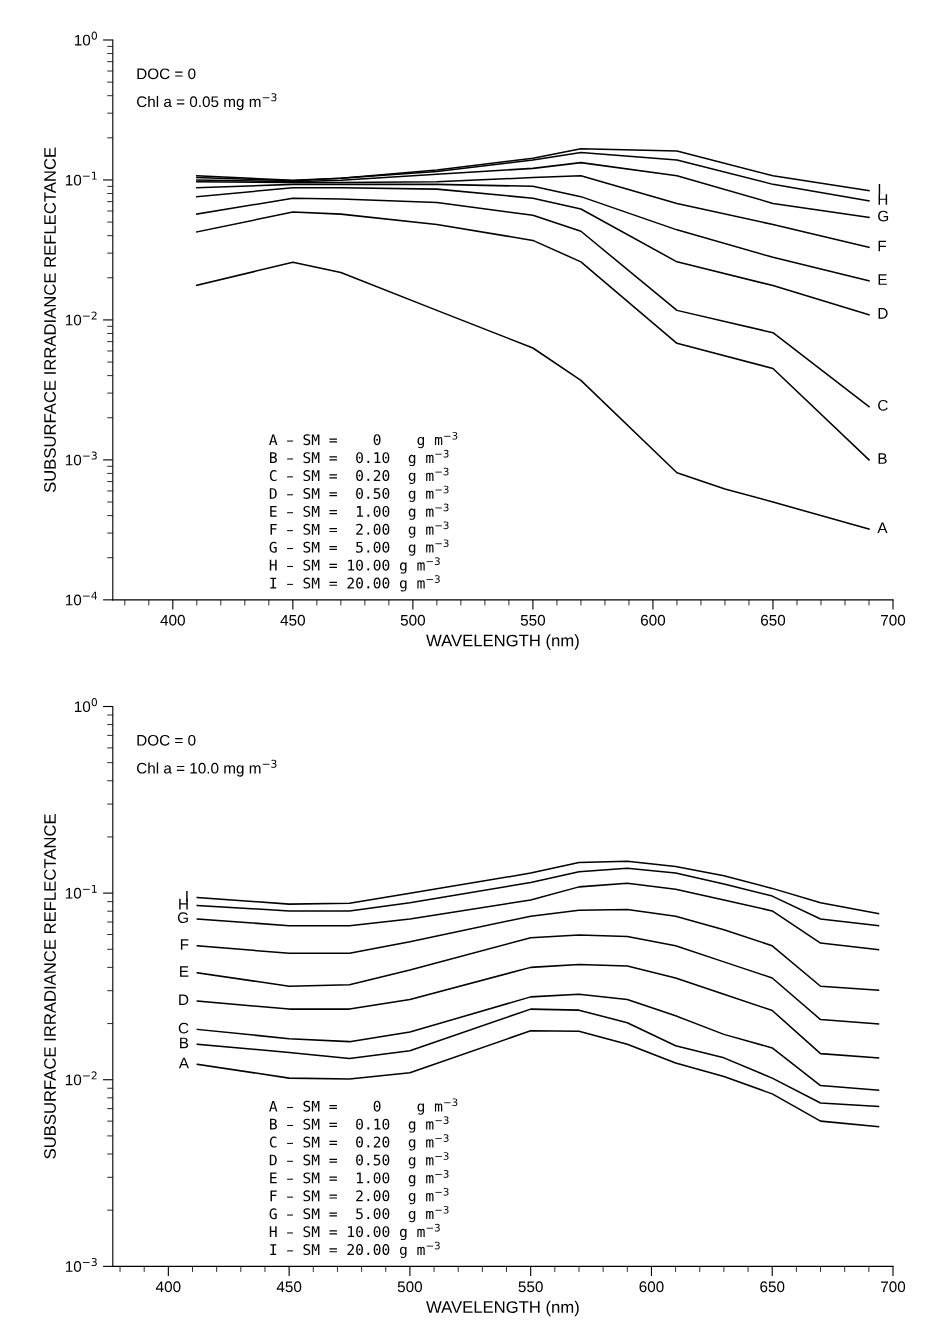  What do you see at coordinates (206, 768) in the screenshot?
I see `annotation: Chl a = 10.0 mg m$^{−3}$` at bounding box center [206, 768].